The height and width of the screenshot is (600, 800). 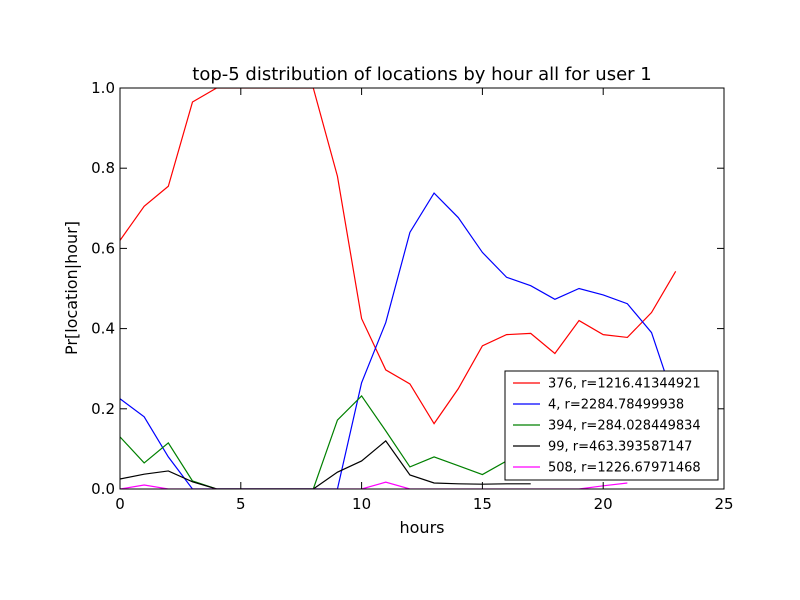 What do you see at coordinates (624, 468) in the screenshot?
I see `legend-label-4: 508, r=1226.67971468` at bounding box center [624, 468].